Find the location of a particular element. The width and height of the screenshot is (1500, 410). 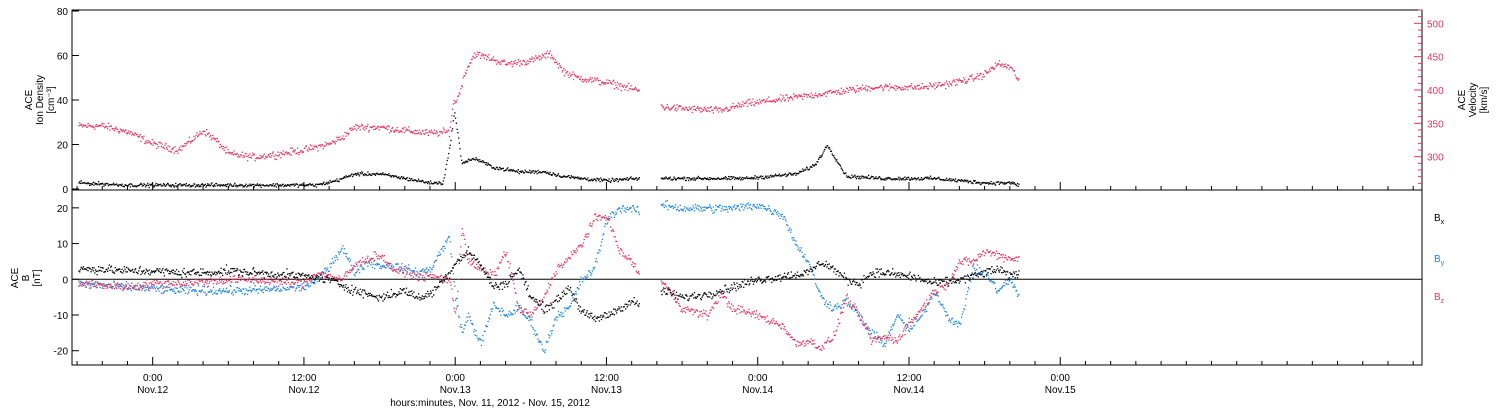

field-tick-label: -10 is located at coordinates (61, 316).